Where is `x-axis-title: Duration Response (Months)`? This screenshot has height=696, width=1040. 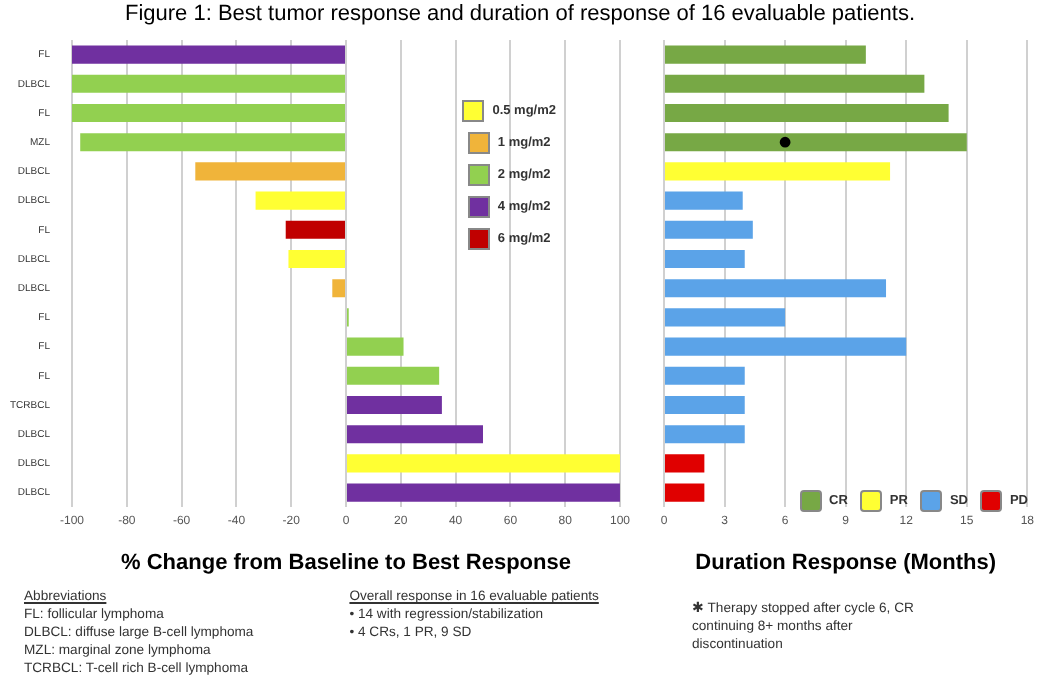
x-axis-title: Duration Response (Months) is located at coordinates (846, 562).